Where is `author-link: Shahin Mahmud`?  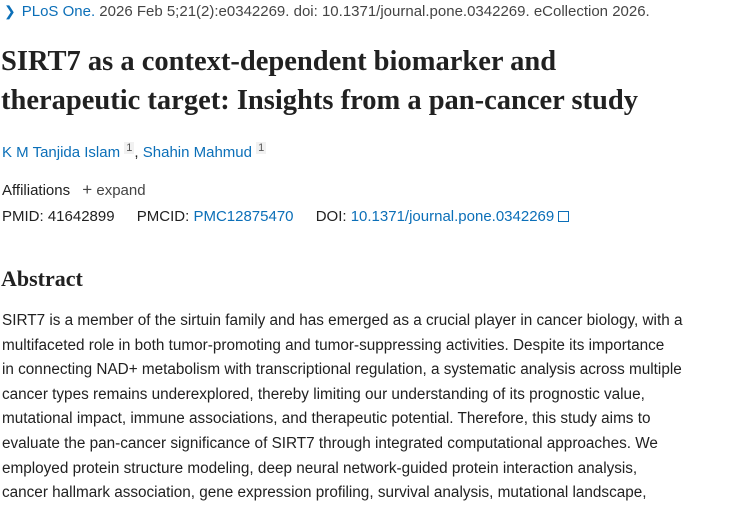
author-link: Shahin Mahmud is located at coordinates (197, 152).